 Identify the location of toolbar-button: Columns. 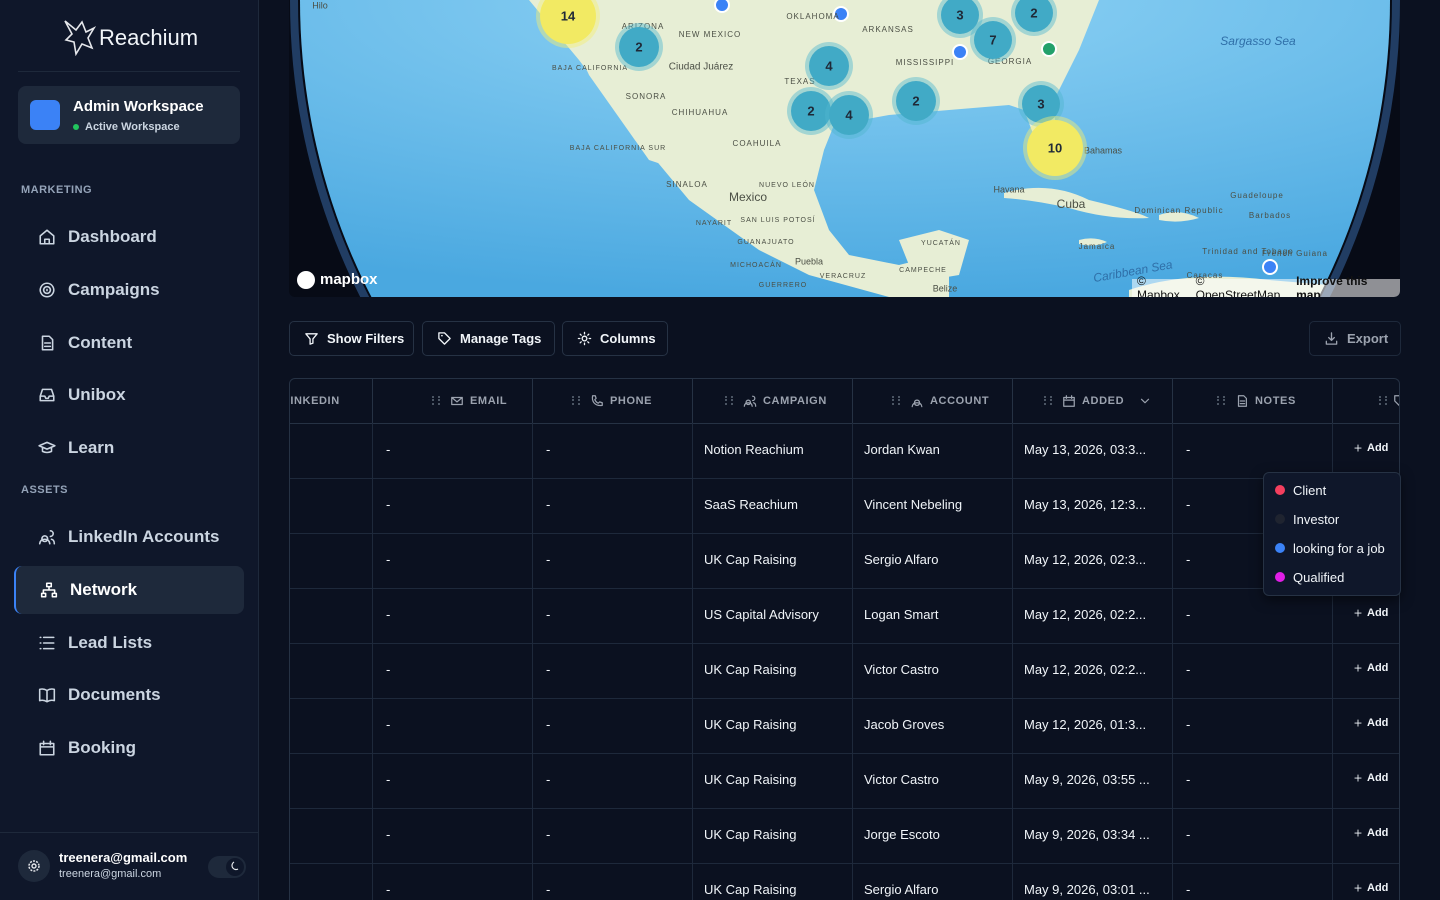
(615, 338).